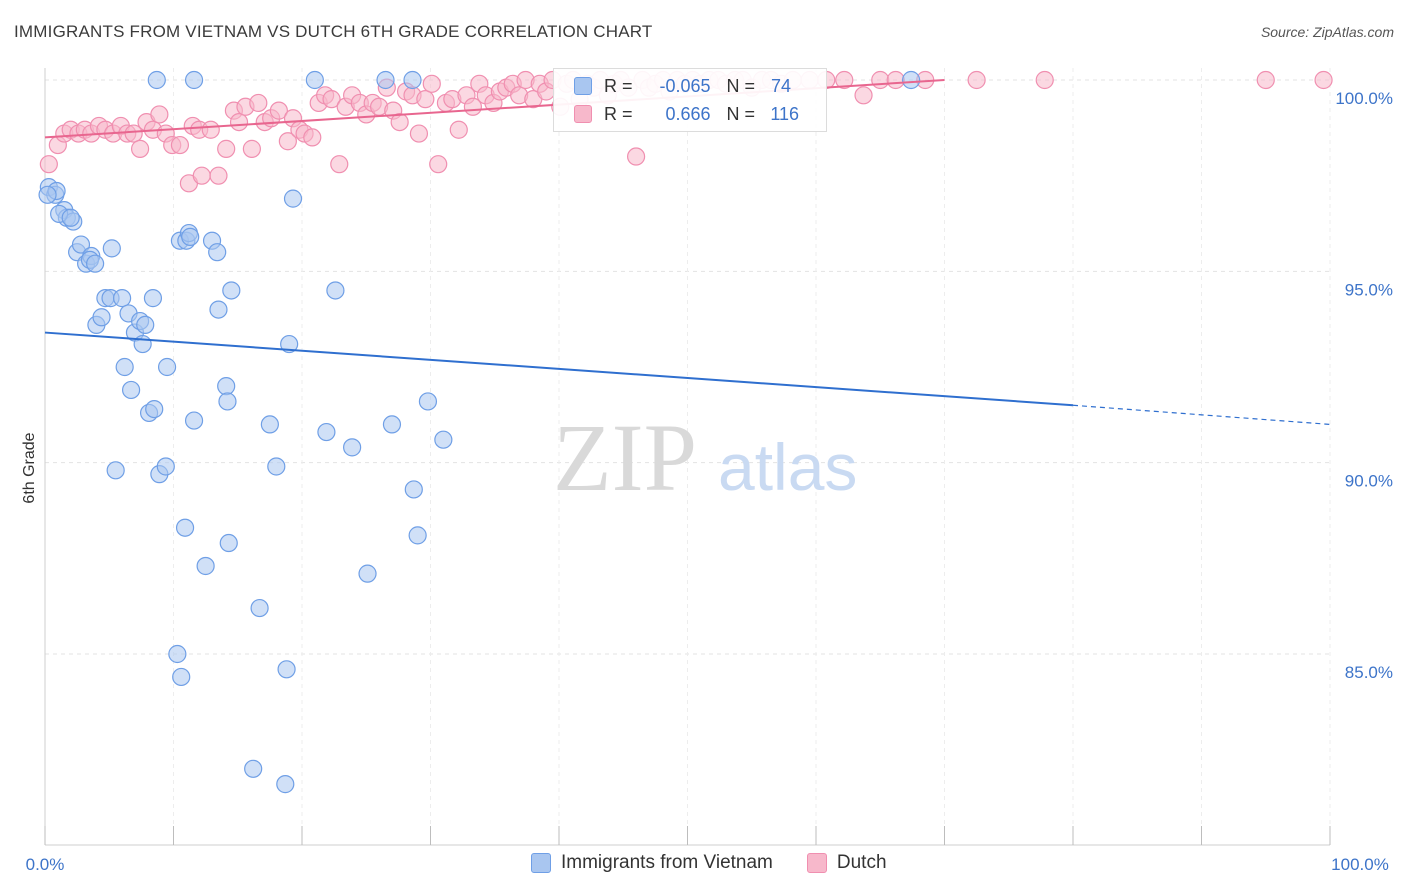  What do you see at coordinates (861, 862) in the screenshot?
I see `legend-label-dutch: Dutch` at bounding box center [861, 862].